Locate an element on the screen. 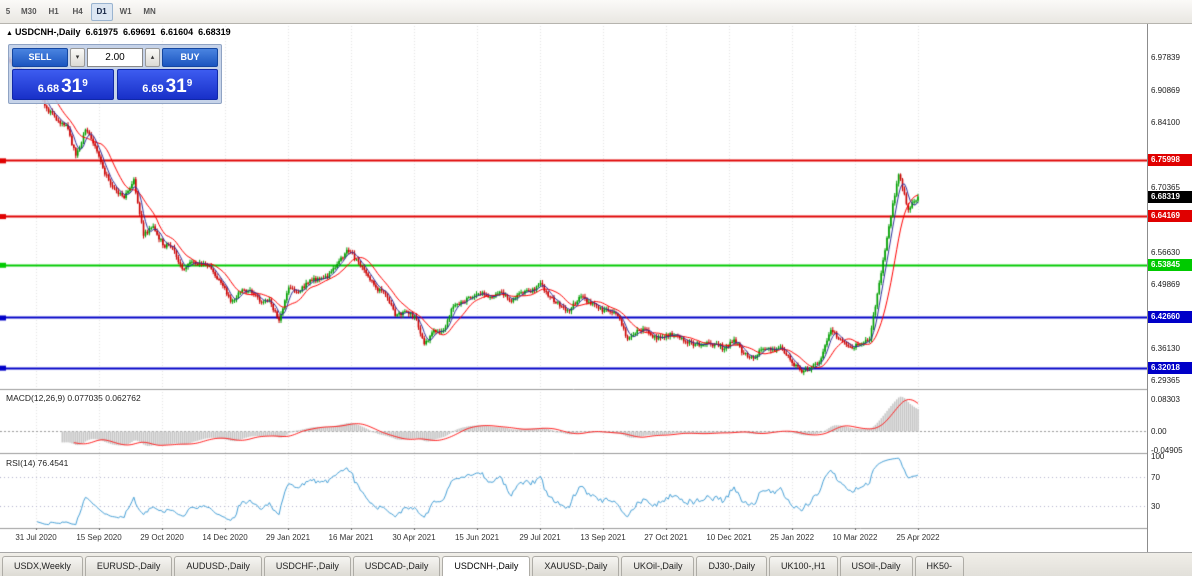  time-axis-label: 30 Apr 2021 is located at coordinates (414, 537).